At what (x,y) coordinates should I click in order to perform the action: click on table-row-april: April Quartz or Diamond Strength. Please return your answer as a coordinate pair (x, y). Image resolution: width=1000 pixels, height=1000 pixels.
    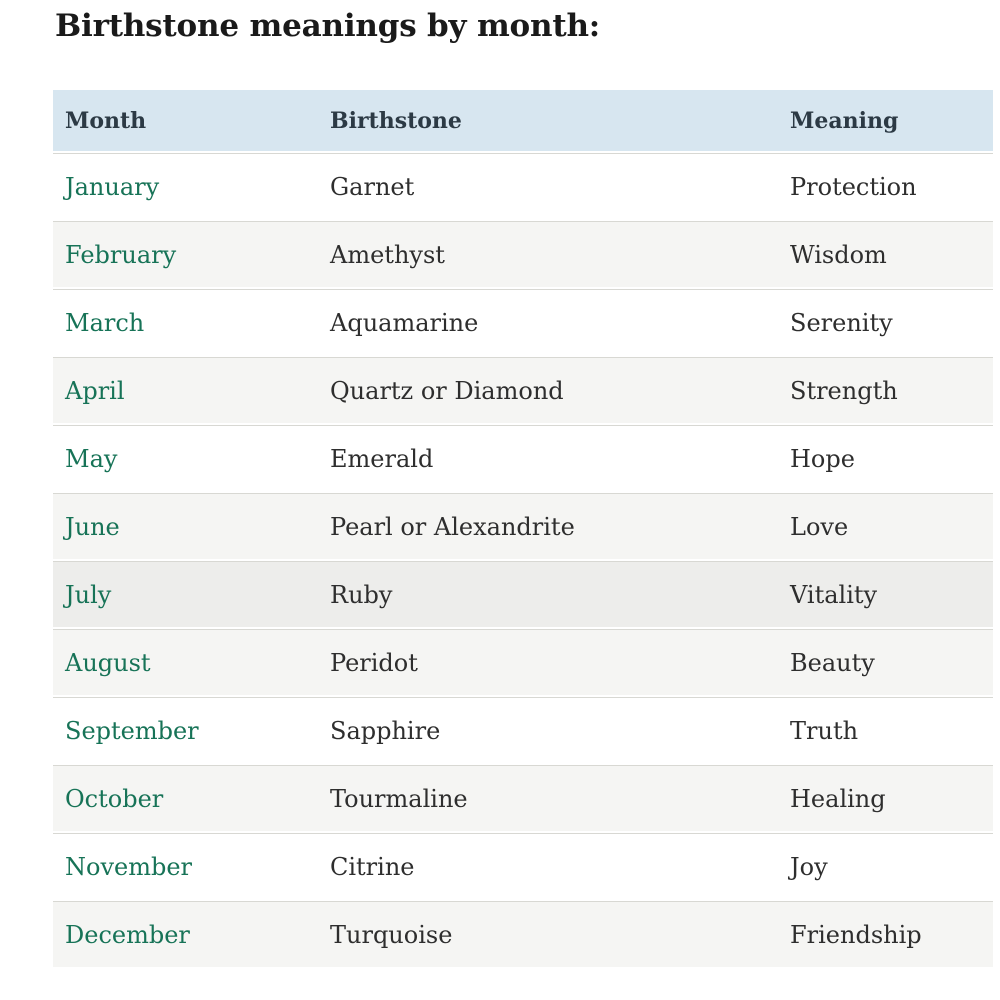
    Looking at the image, I should click on (523, 390).